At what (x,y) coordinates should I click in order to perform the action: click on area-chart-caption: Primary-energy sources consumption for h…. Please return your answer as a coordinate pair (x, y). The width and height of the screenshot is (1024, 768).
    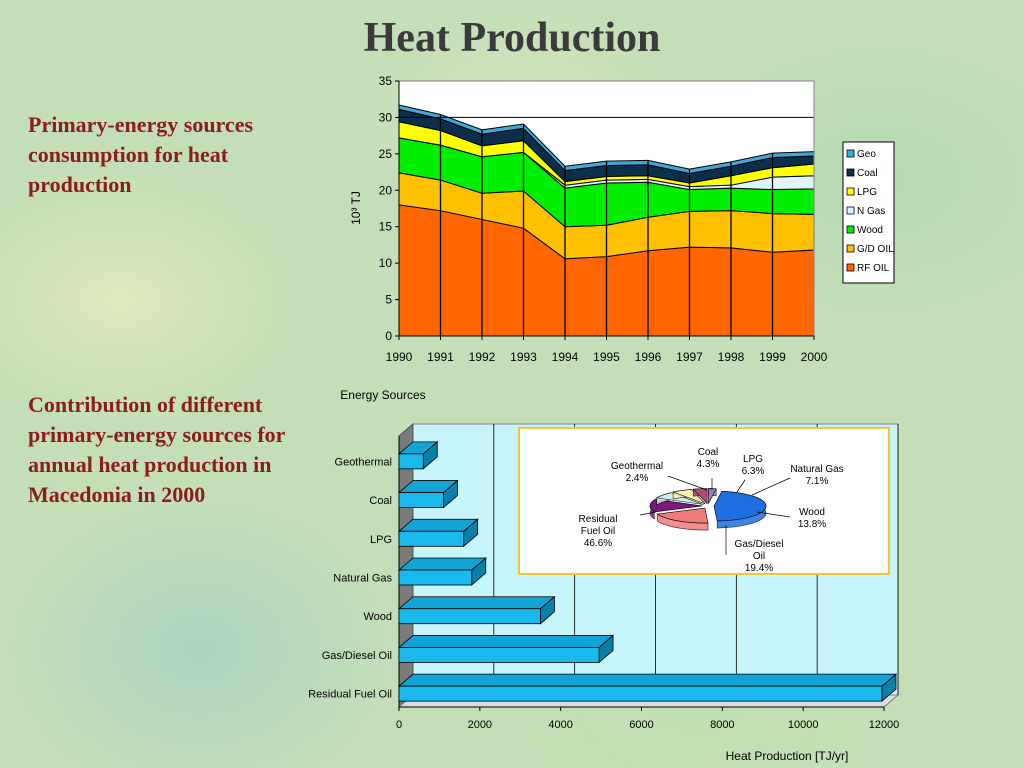
    Looking at the image, I should click on (141, 154).